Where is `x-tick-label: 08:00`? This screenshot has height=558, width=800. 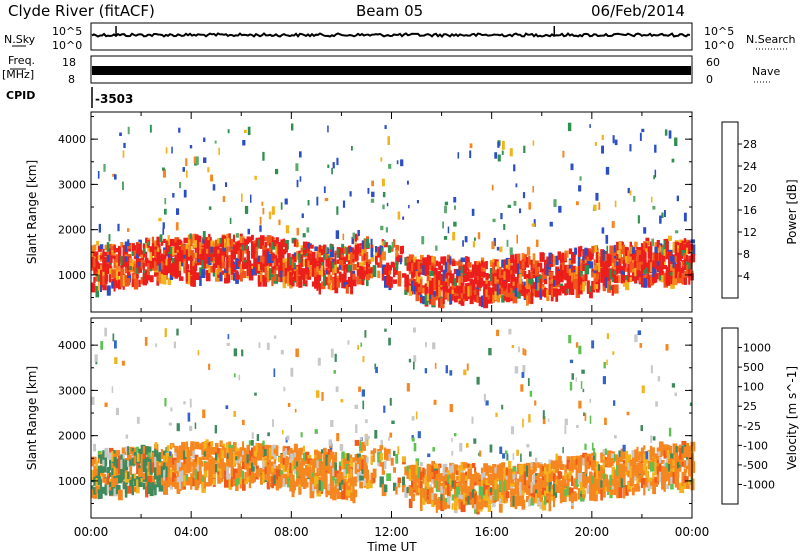 x-tick-label: 08:00 is located at coordinates (291, 532).